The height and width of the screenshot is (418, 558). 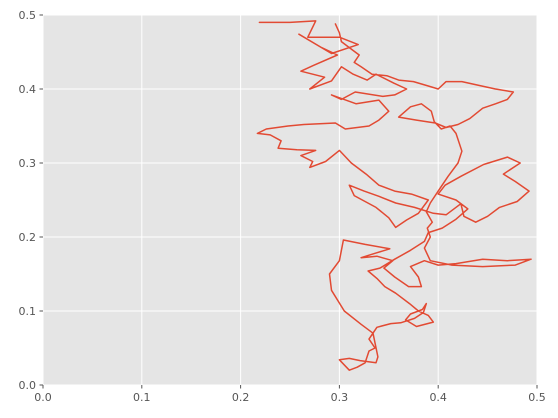 I want to click on x-tick-label: 0.2, so click(x=241, y=397).